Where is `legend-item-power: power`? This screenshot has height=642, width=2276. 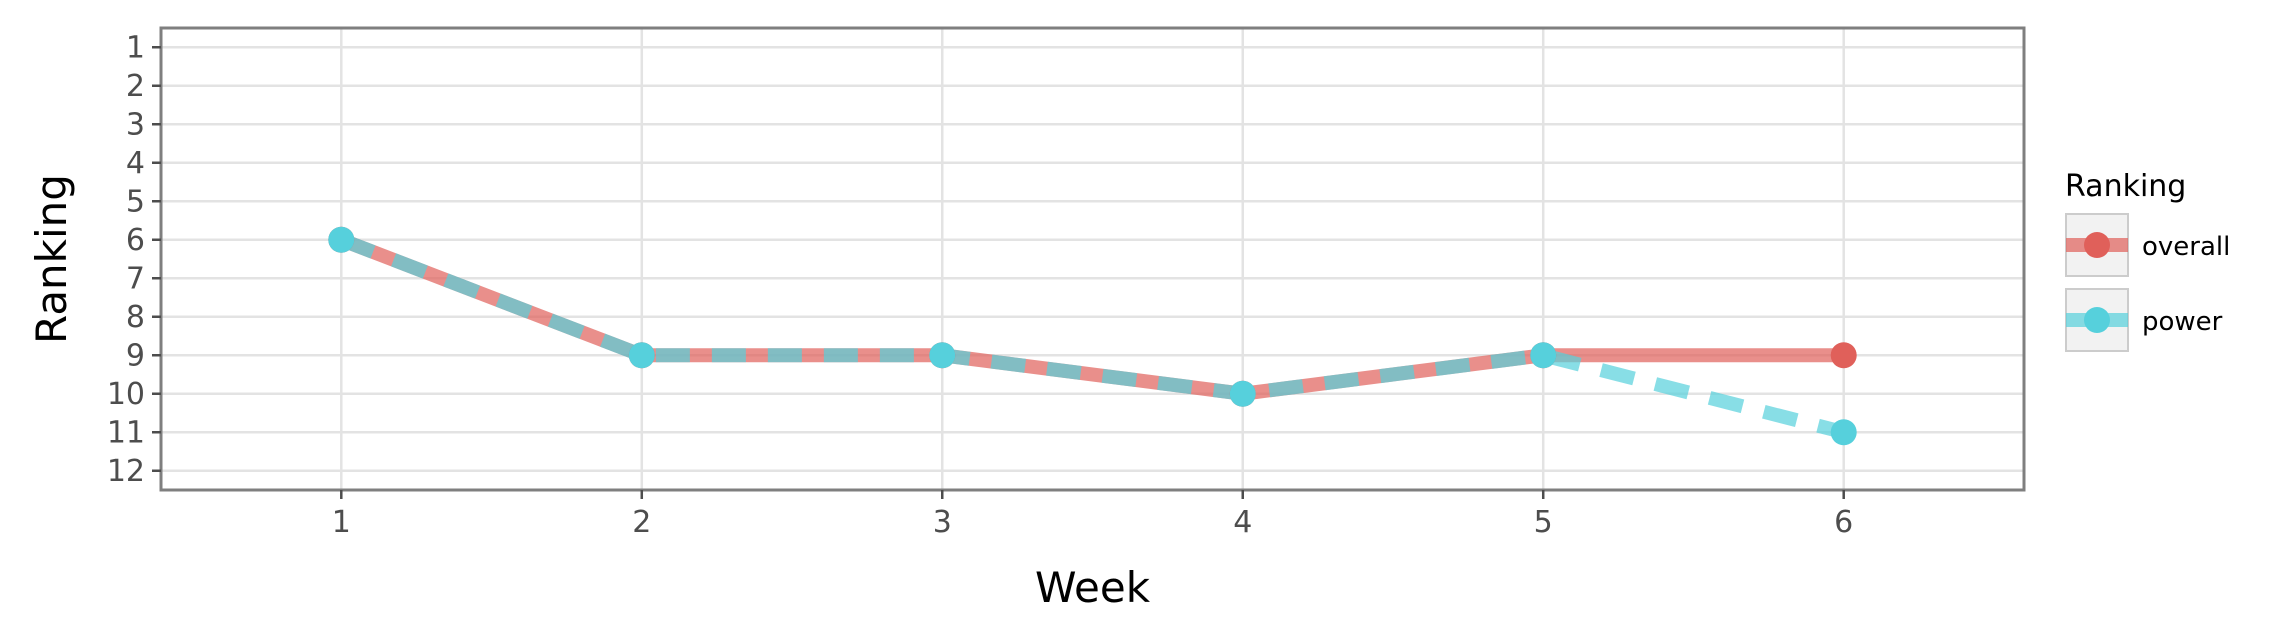
legend-item-power: power is located at coordinates (2144, 320).